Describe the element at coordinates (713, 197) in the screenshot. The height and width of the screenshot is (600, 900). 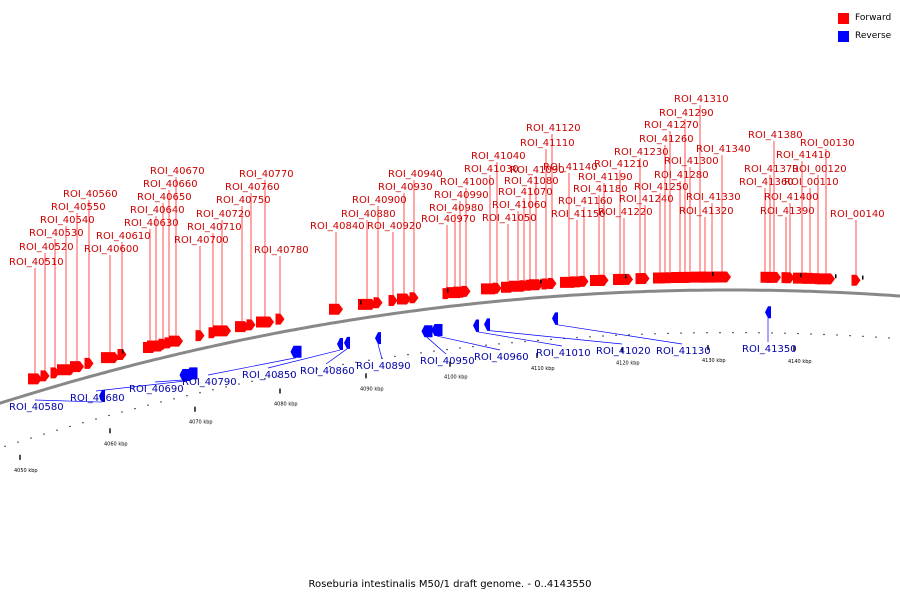
I see `forward-gene-label: ROI_41330` at that location.